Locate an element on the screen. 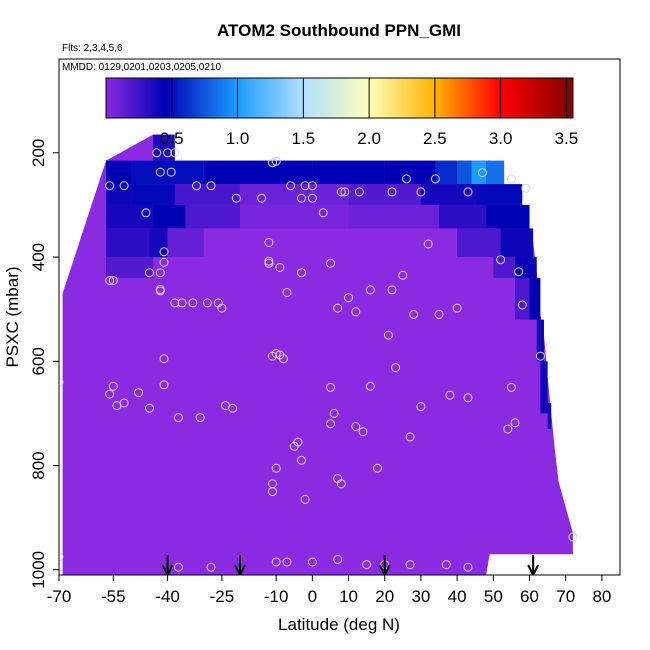 This screenshot has width=650, height=650. x-tick-label: -40 is located at coordinates (167, 596).